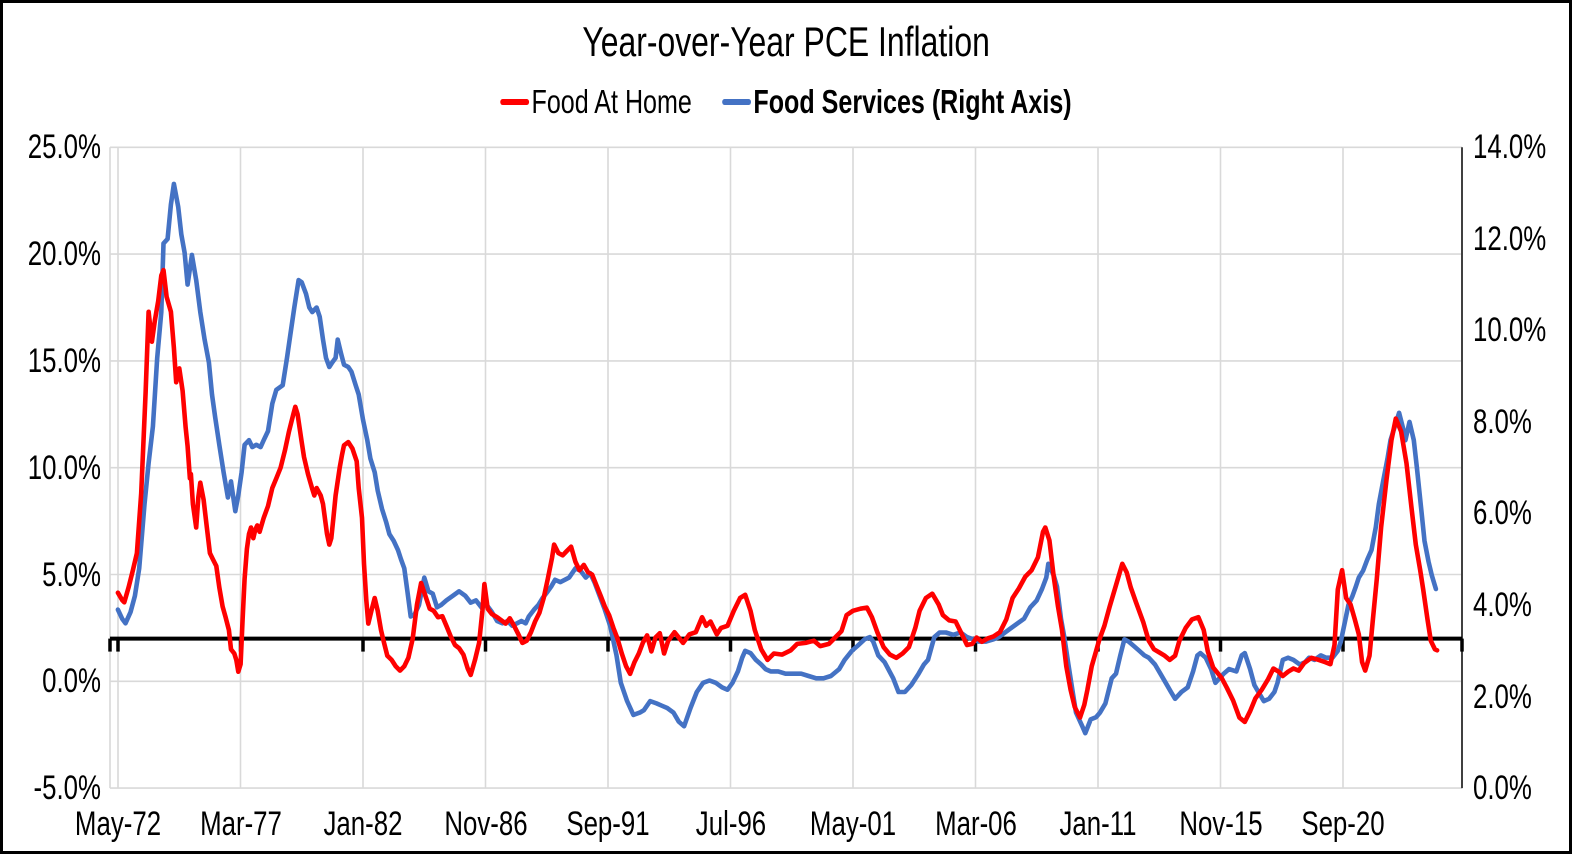 The height and width of the screenshot is (854, 1572). I want to click on x-axis-tick-label: May-01, so click(853, 824).